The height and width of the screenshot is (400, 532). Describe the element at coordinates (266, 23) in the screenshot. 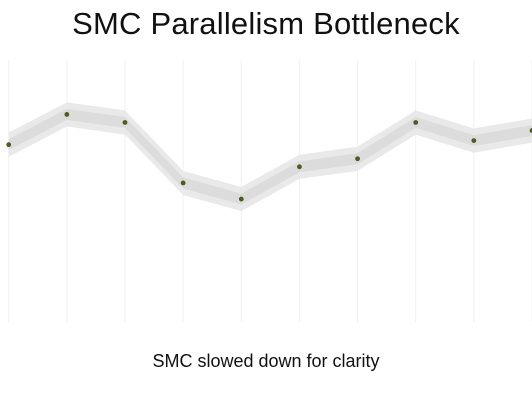

I see `slide-title: SMC Parallelism Bottleneck` at that location.